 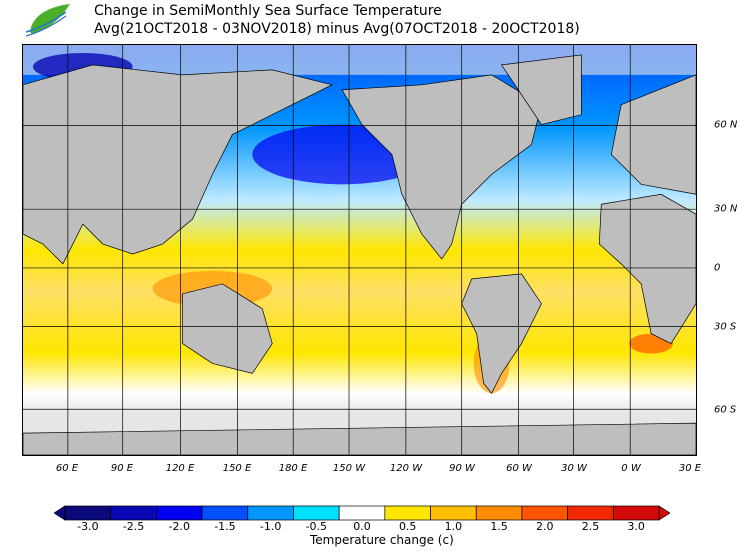 What do you see at coordinates (664, 513) in the screenshot?
I see `colorbar-arrow-high` at bounding box center [664, 513].